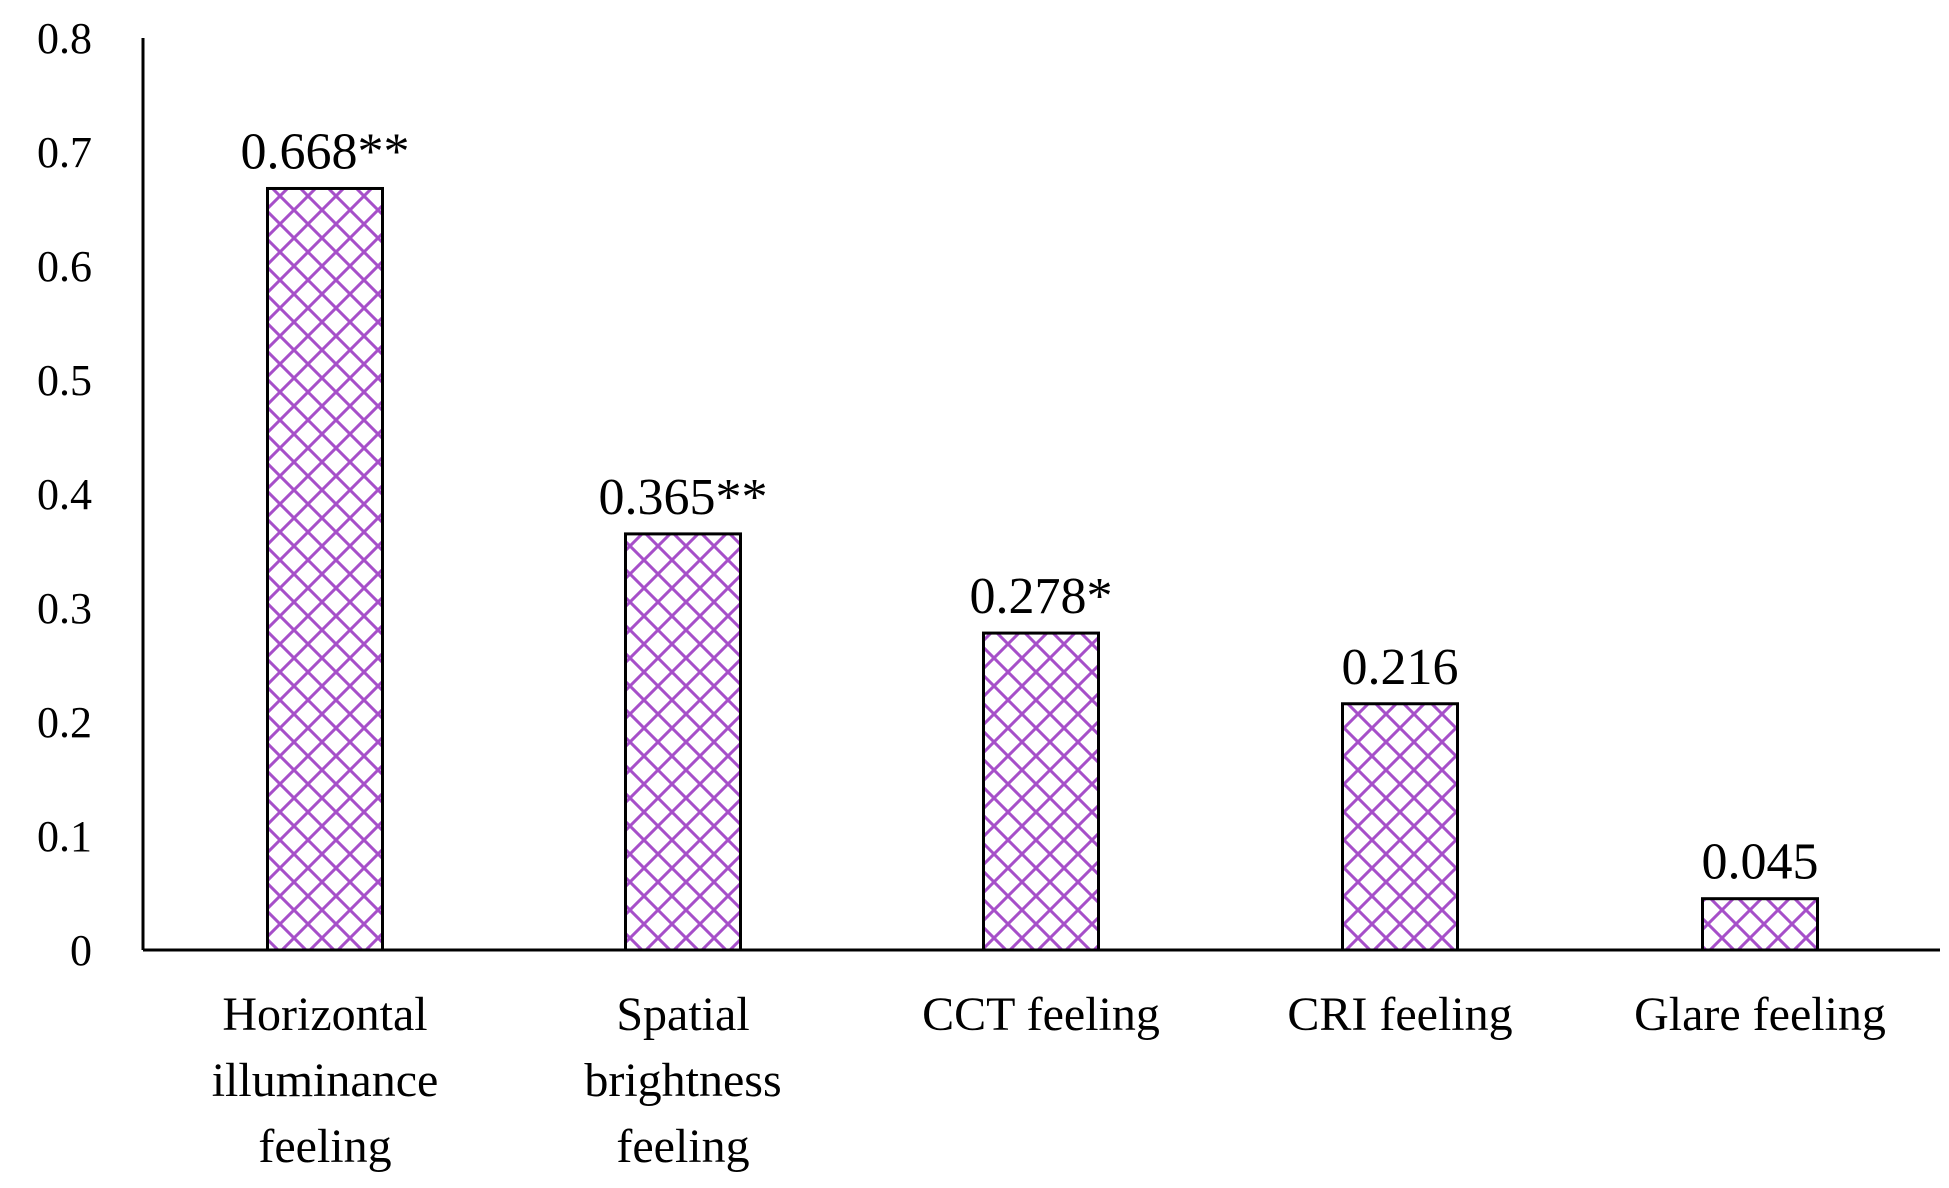 This screenshot has height=1188, width=1949. Describe the element at coordinates (1399, 1014) in the screenshot. I see `category-label: CRI feeling` at that location.